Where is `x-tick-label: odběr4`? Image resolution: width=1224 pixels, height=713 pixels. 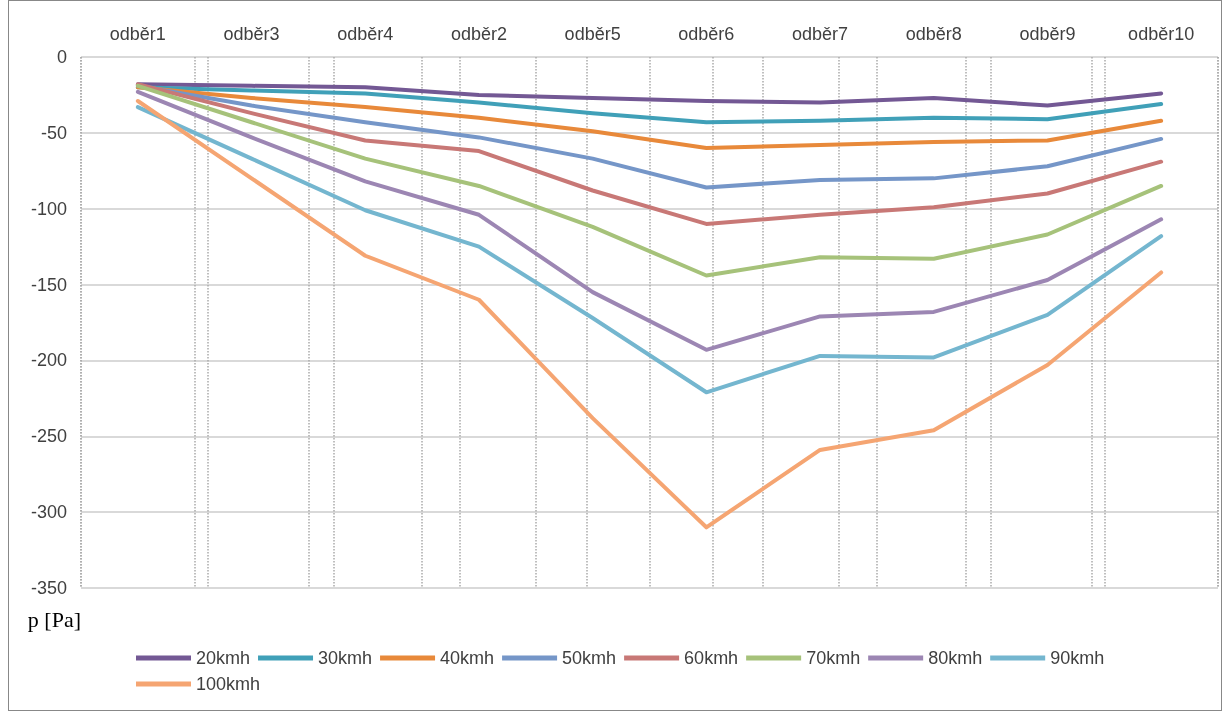 x-tick-label: odběr4 is located at coordinates (365, 34).